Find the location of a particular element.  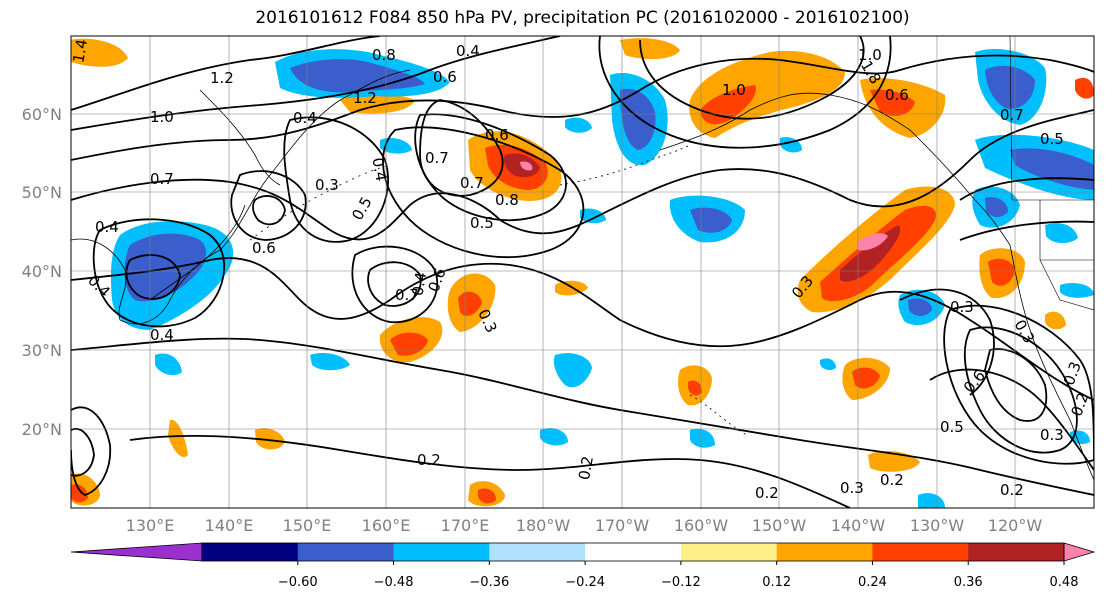

lon-label: 120°W is located at coordinates (1015, 525).